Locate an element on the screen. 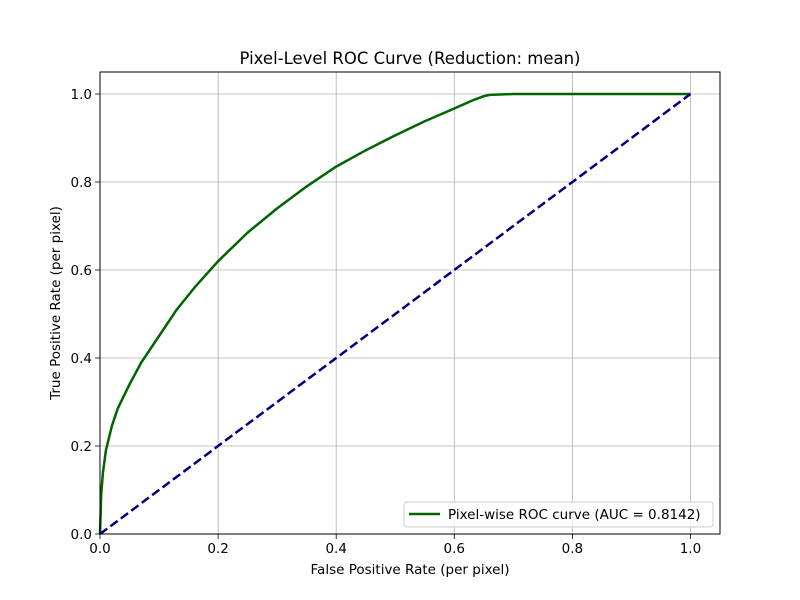 The image size is (800, 600). x-tick-label-0: 0.0 is located at coordinates (99, 549).